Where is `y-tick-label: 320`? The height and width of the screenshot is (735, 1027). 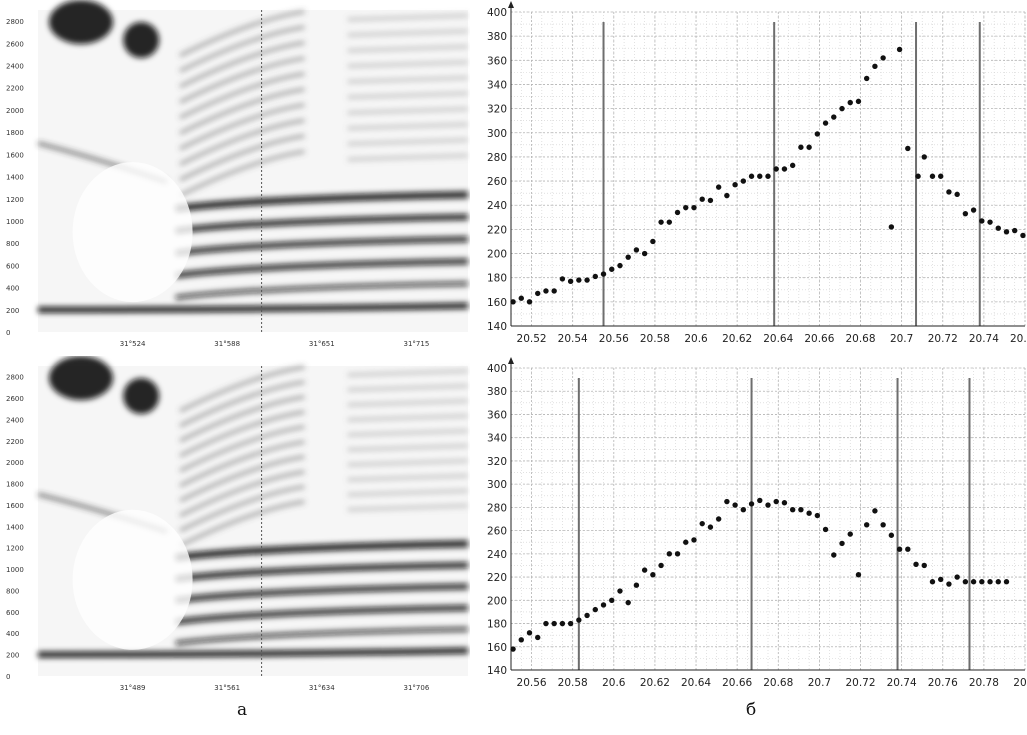 y-tick-label: 320 is located at coordinates (497, 462).